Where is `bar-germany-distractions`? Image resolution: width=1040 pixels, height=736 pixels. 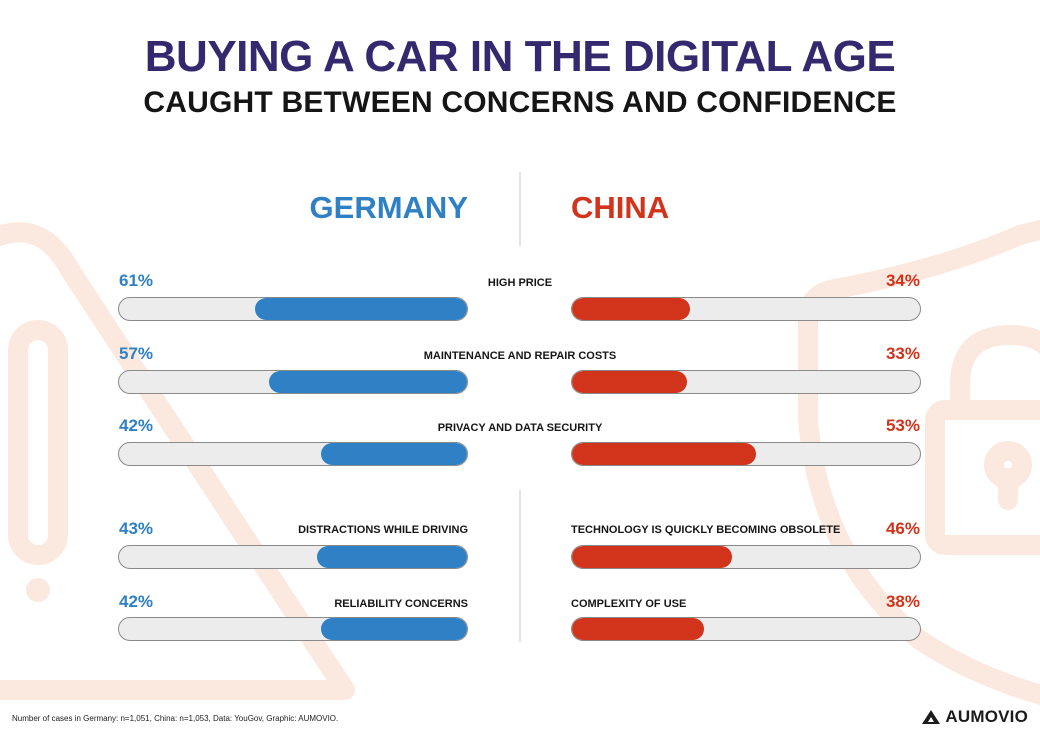 bar-germany-distractions is located at coordinates (392, 557).